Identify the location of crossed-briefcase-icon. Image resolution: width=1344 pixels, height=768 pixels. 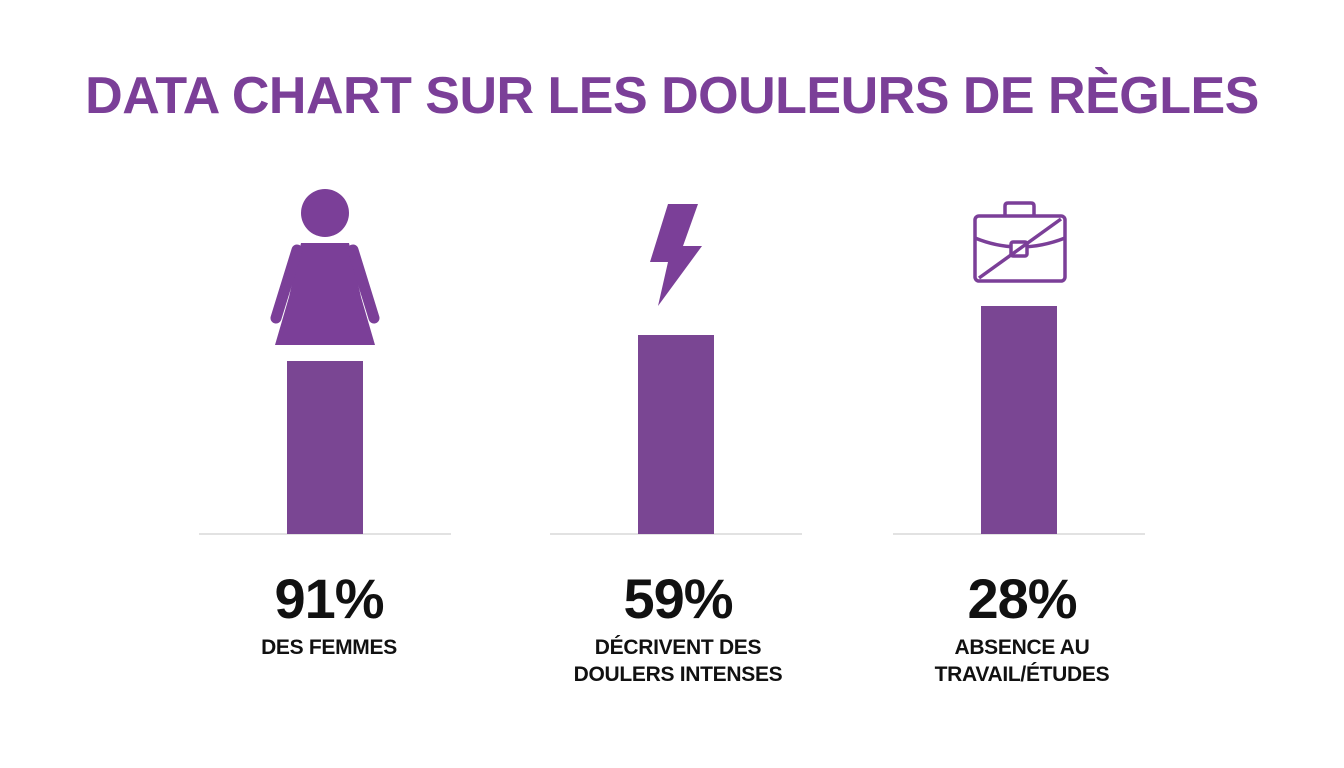
(1020, 242).